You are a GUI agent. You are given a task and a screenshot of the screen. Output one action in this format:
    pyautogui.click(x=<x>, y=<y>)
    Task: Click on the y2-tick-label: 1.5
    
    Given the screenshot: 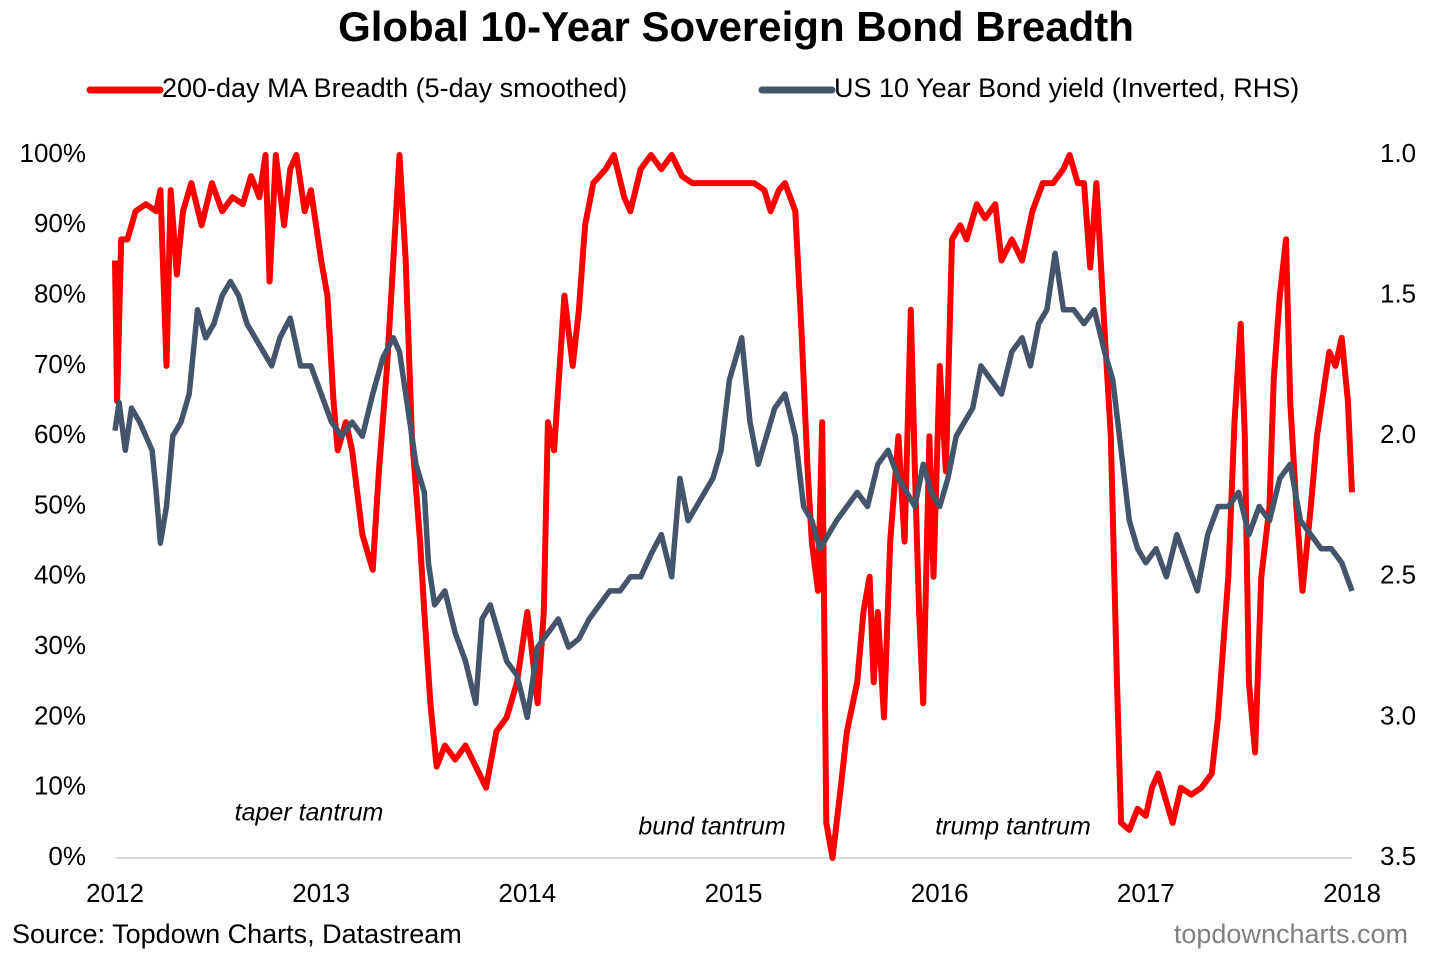 What is the action you would take?
    pyautogui.click(x=1398, y=293)
    